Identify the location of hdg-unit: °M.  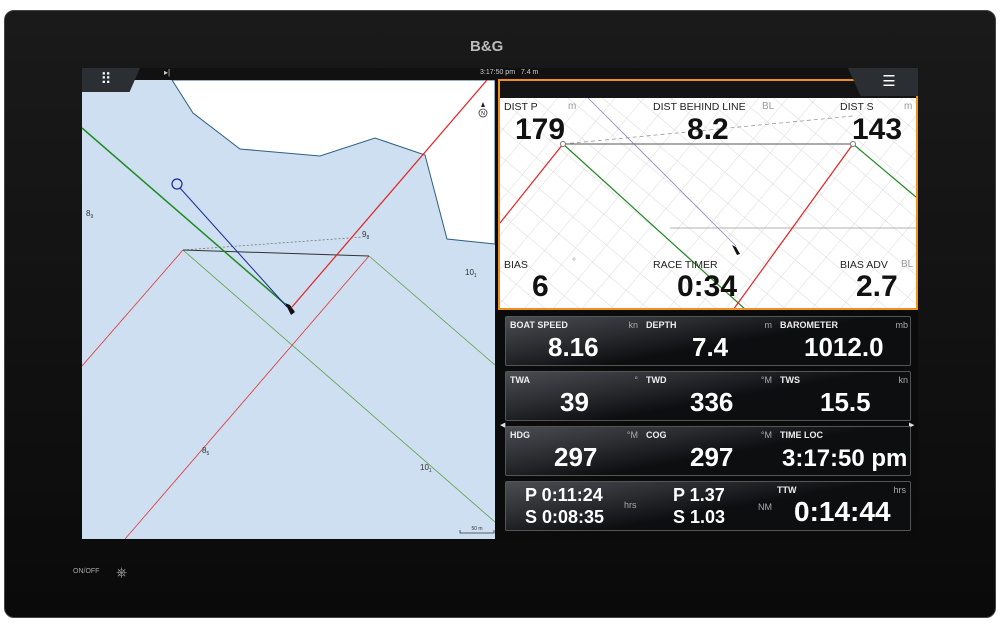
(632, 435).